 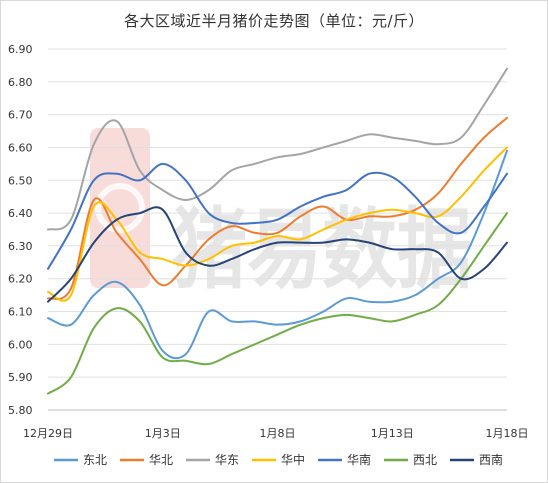 What do you see at coordinates (120, 208) in the screenshot?
I see `watermark-logo-ring` at bounding box center [120, 208].